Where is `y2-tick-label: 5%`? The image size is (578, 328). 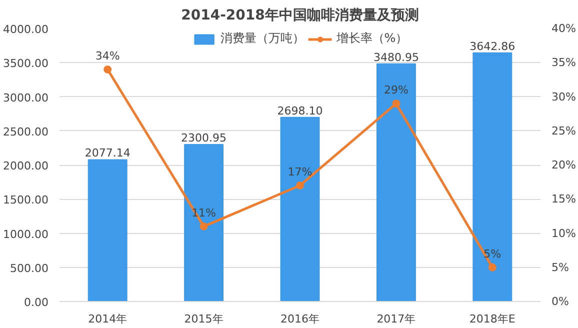 y2-tick-label: 5% is located at coordinates (560, 267).